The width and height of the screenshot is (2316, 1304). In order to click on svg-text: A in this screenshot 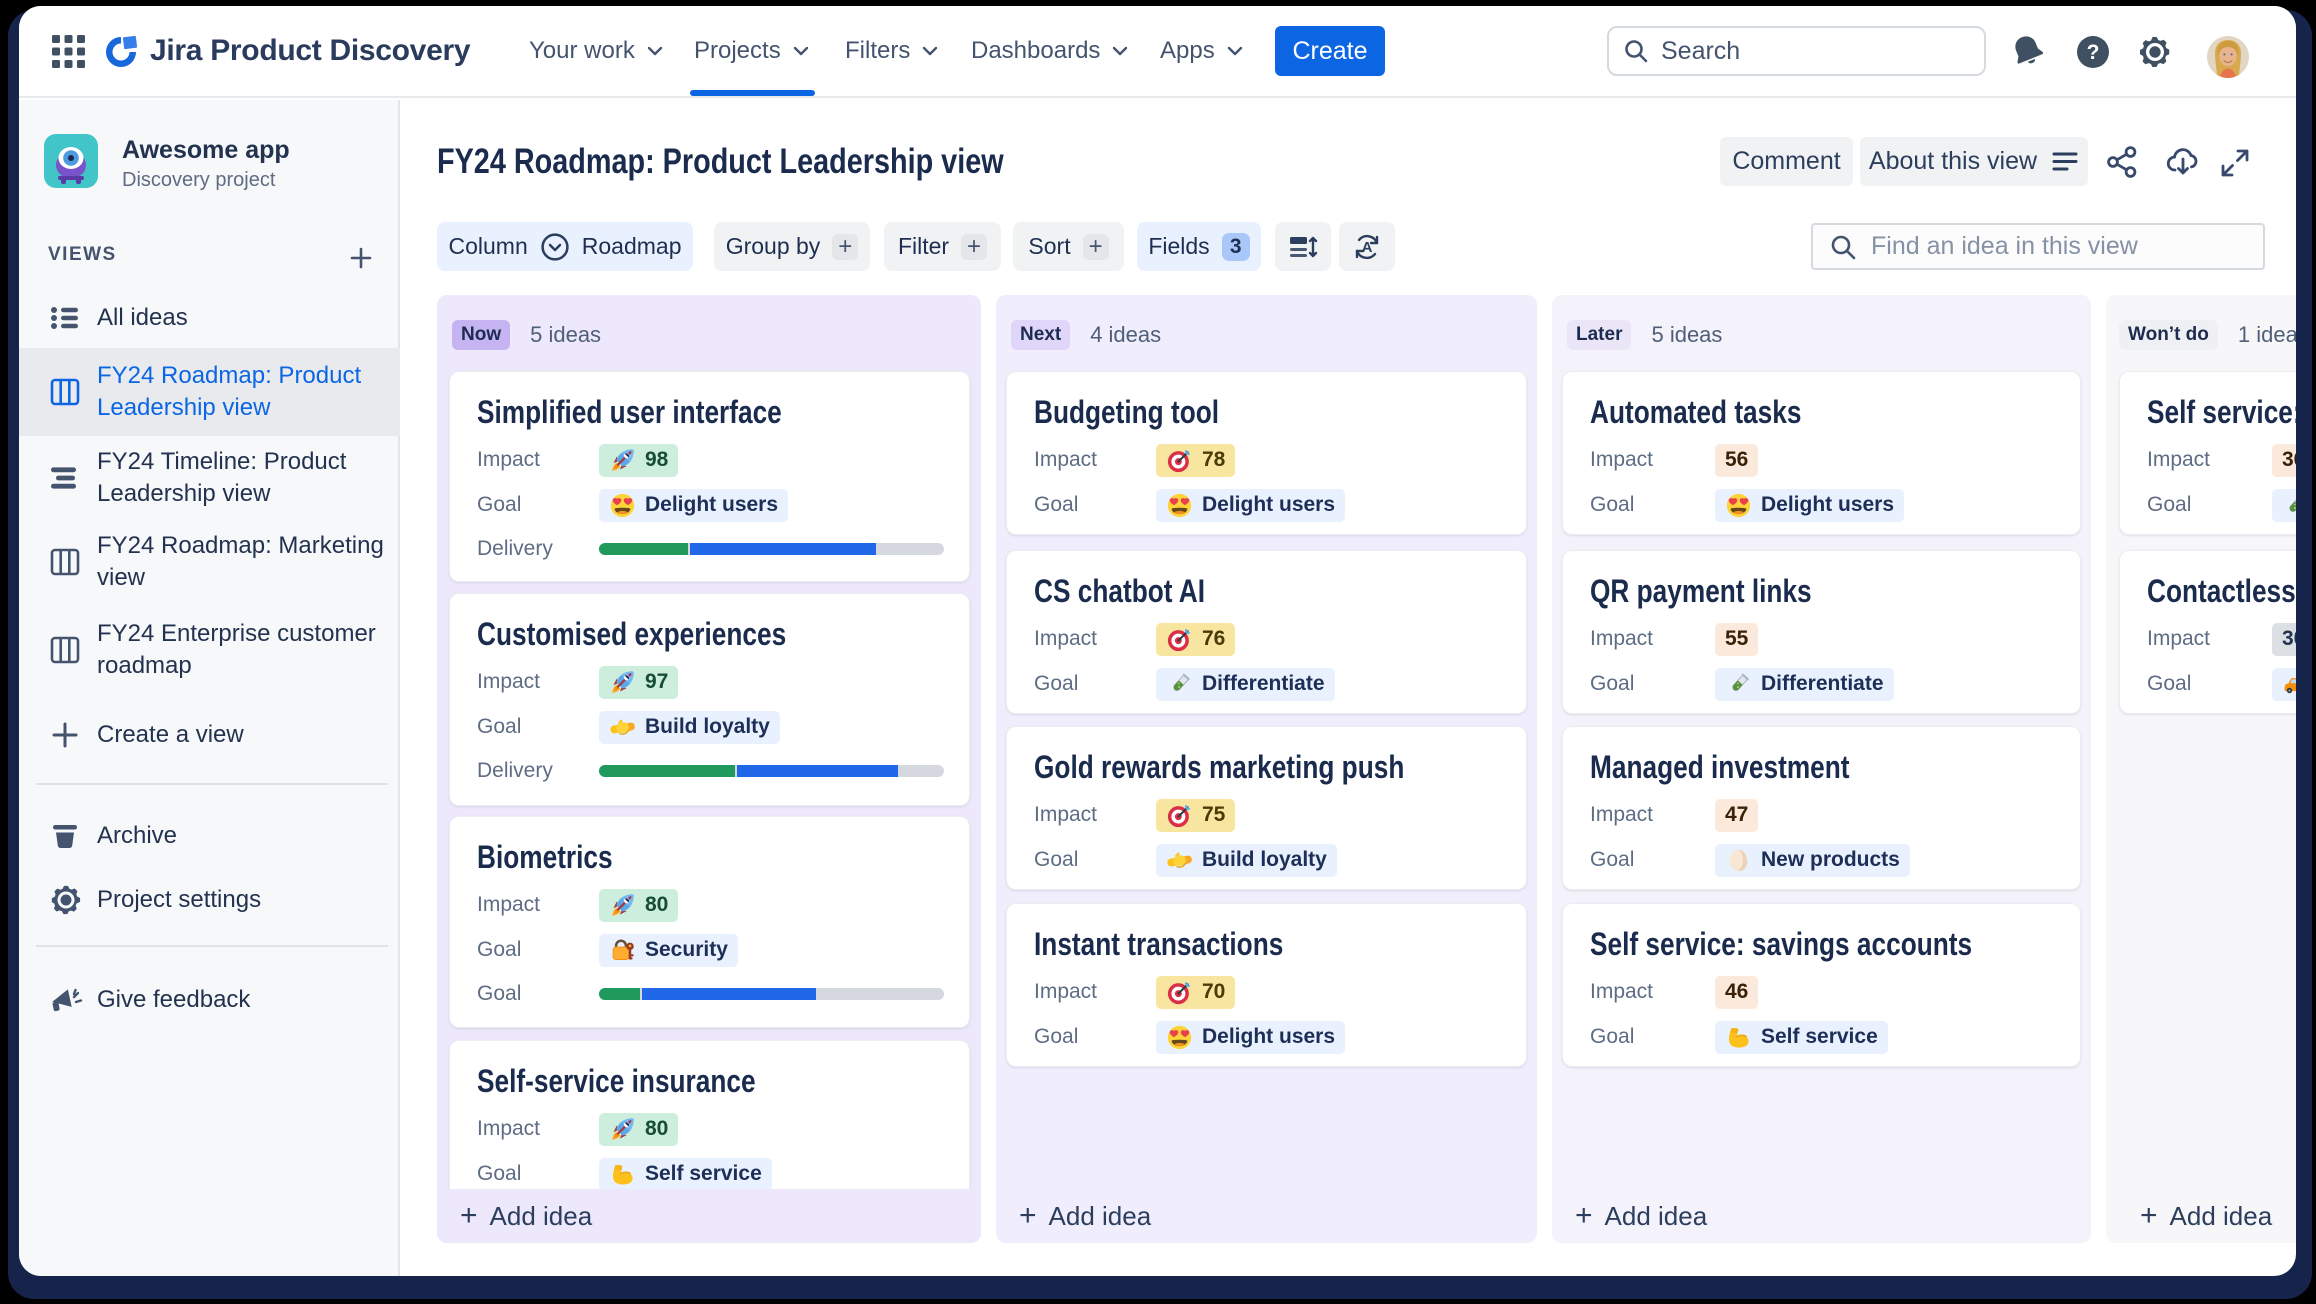, I will do `click(1367, 247)`.